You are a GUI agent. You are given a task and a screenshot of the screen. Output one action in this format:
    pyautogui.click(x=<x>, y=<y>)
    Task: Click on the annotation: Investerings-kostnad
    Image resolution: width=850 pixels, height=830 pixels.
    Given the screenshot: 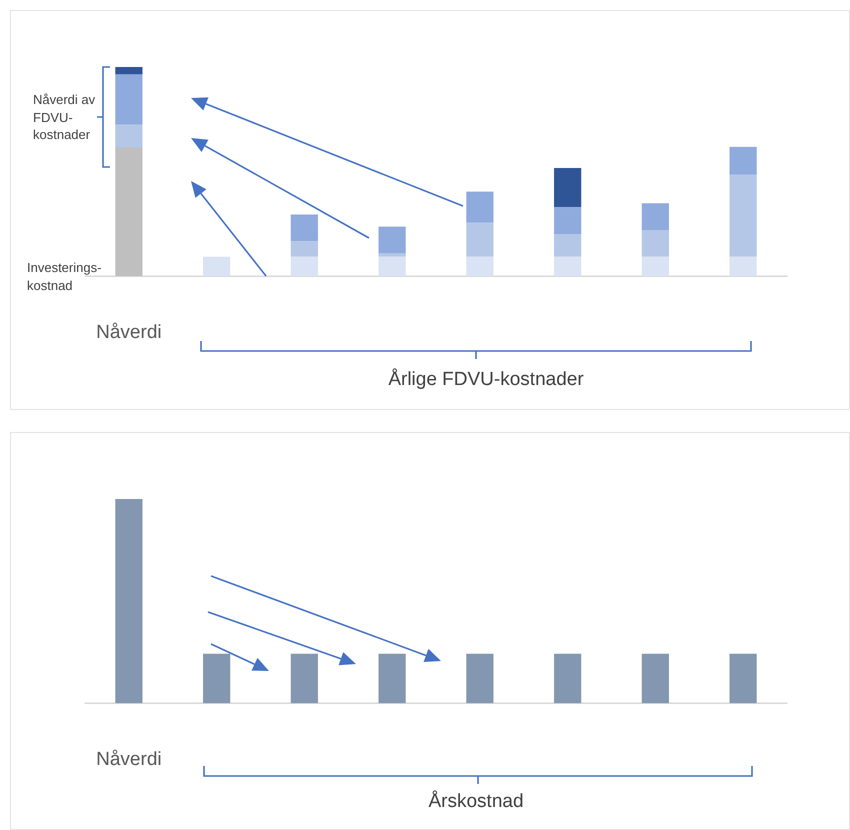 What is the action you would take?
    pyautogui.click(x=64, y=276)
    